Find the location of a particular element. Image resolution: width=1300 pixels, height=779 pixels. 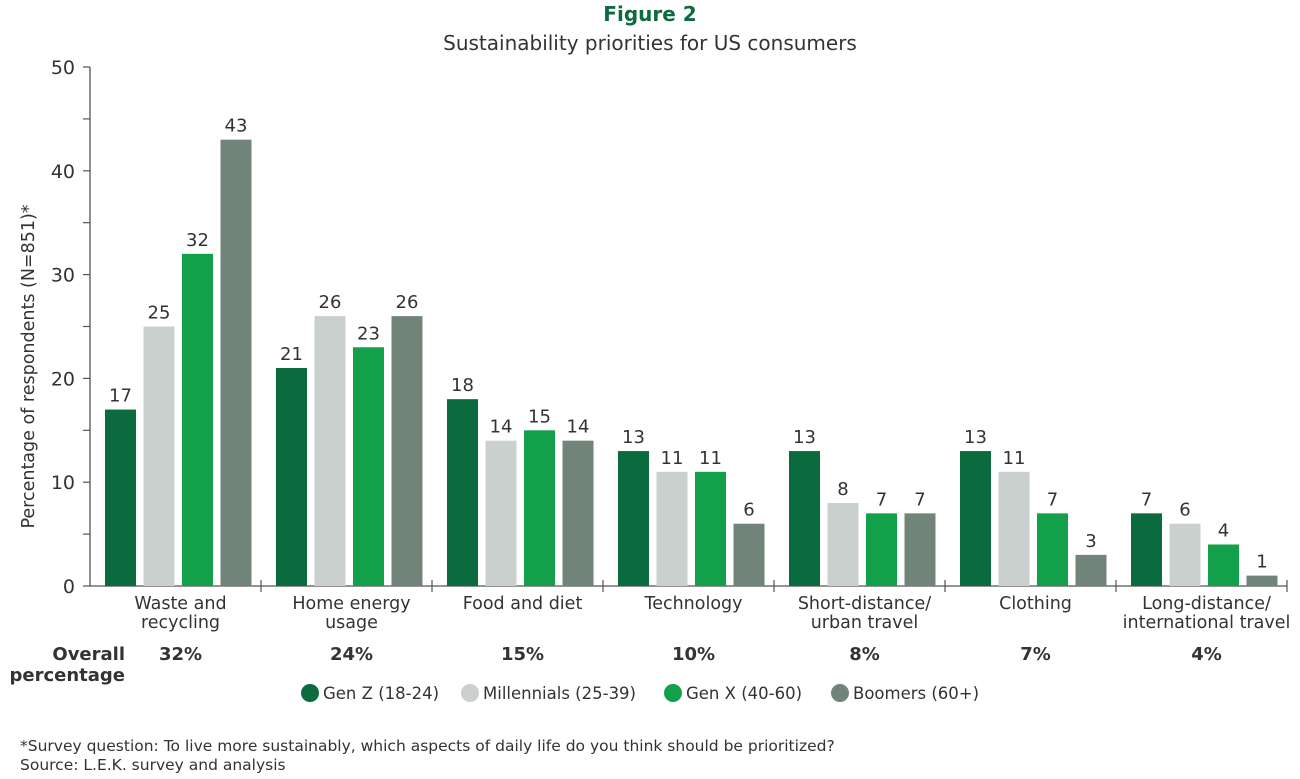

overall-percentage: 32% is located at coordinates (180, 654).